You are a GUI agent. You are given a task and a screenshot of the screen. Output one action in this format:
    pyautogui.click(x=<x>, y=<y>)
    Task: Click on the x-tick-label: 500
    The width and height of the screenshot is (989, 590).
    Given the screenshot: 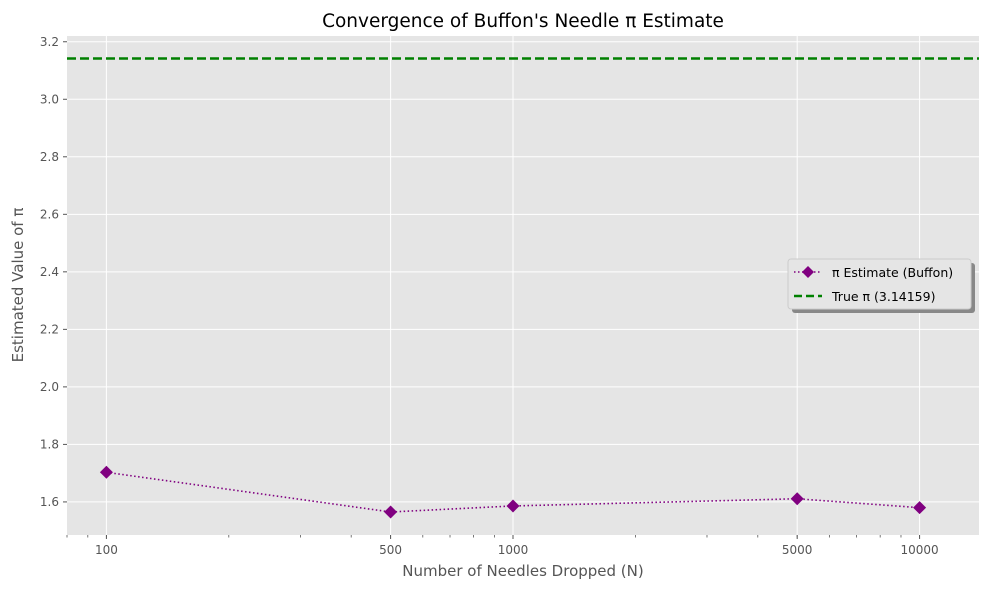 What is the action you would take?
    pyautogui.click(x=390, y=550)
    